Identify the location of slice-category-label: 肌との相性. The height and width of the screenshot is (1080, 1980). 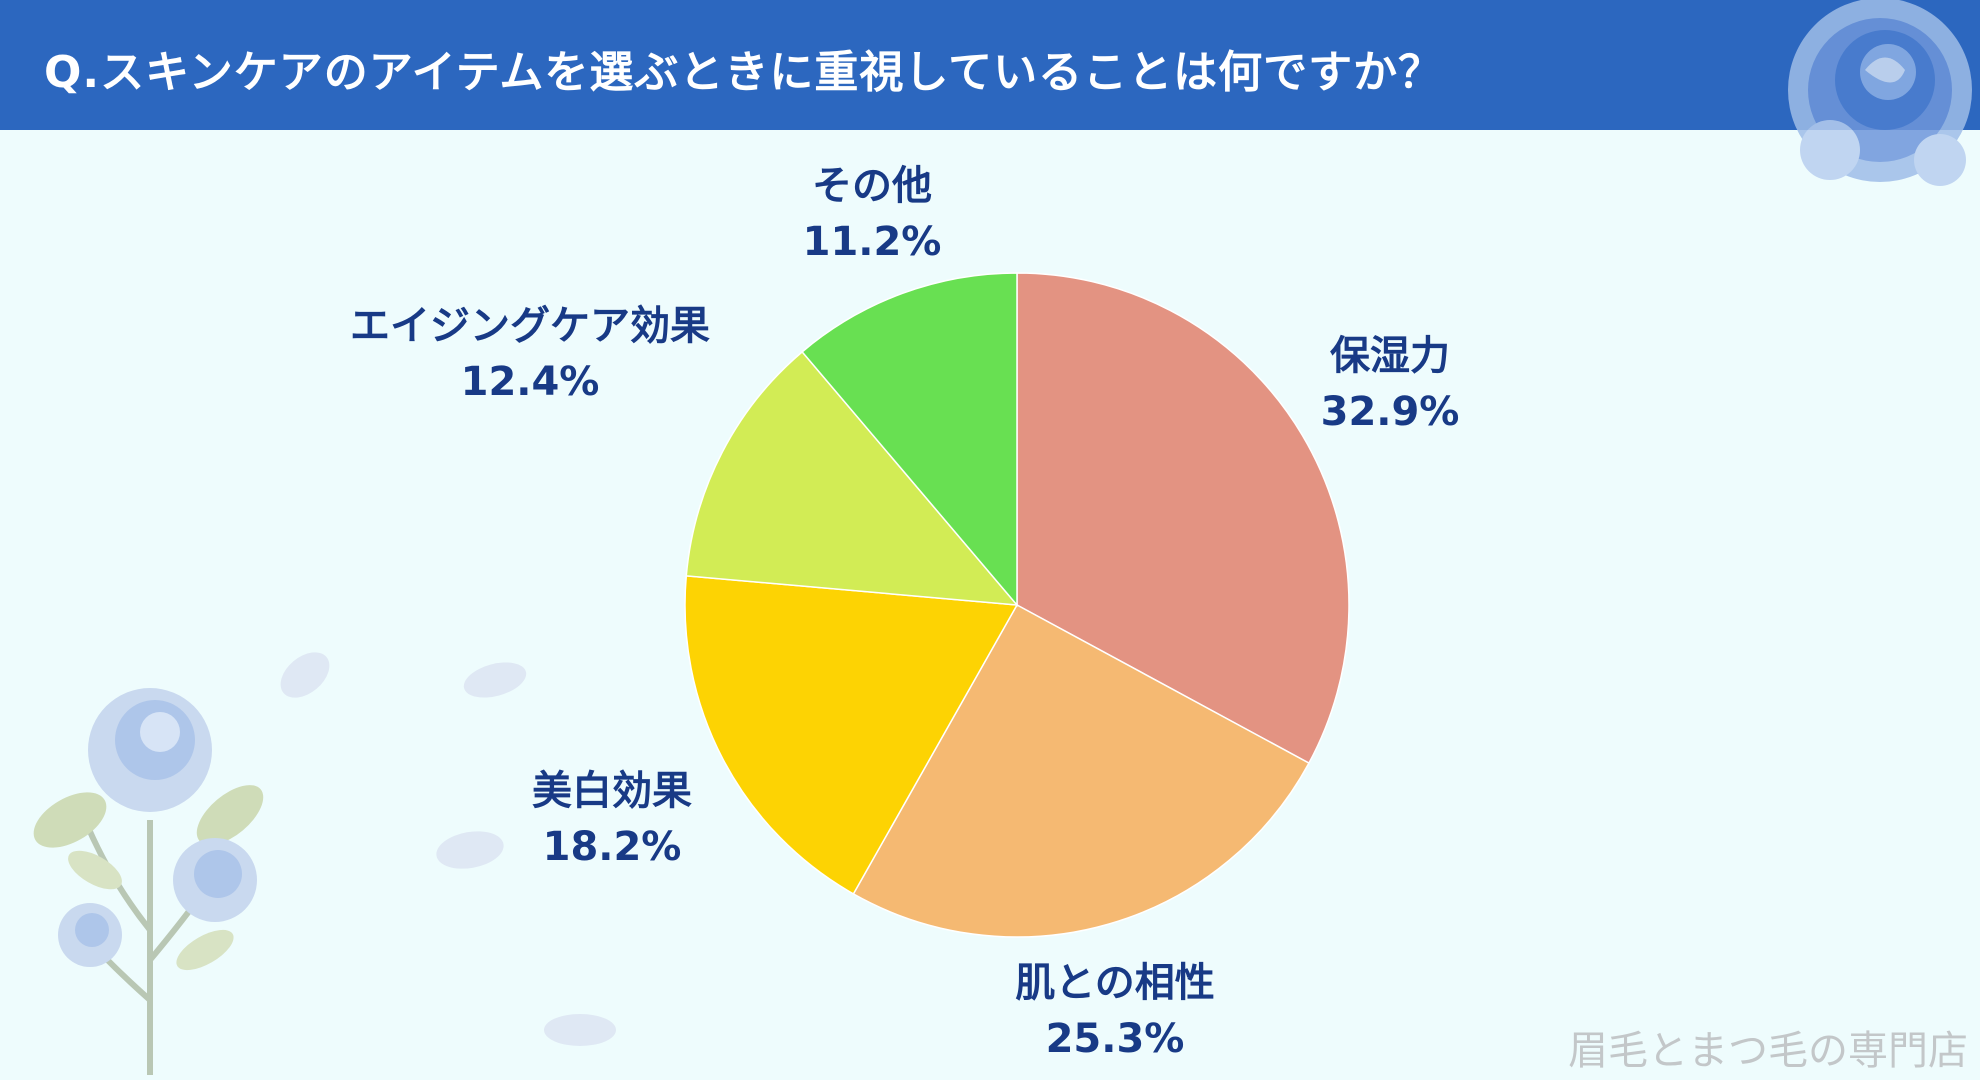
(1115, 983).